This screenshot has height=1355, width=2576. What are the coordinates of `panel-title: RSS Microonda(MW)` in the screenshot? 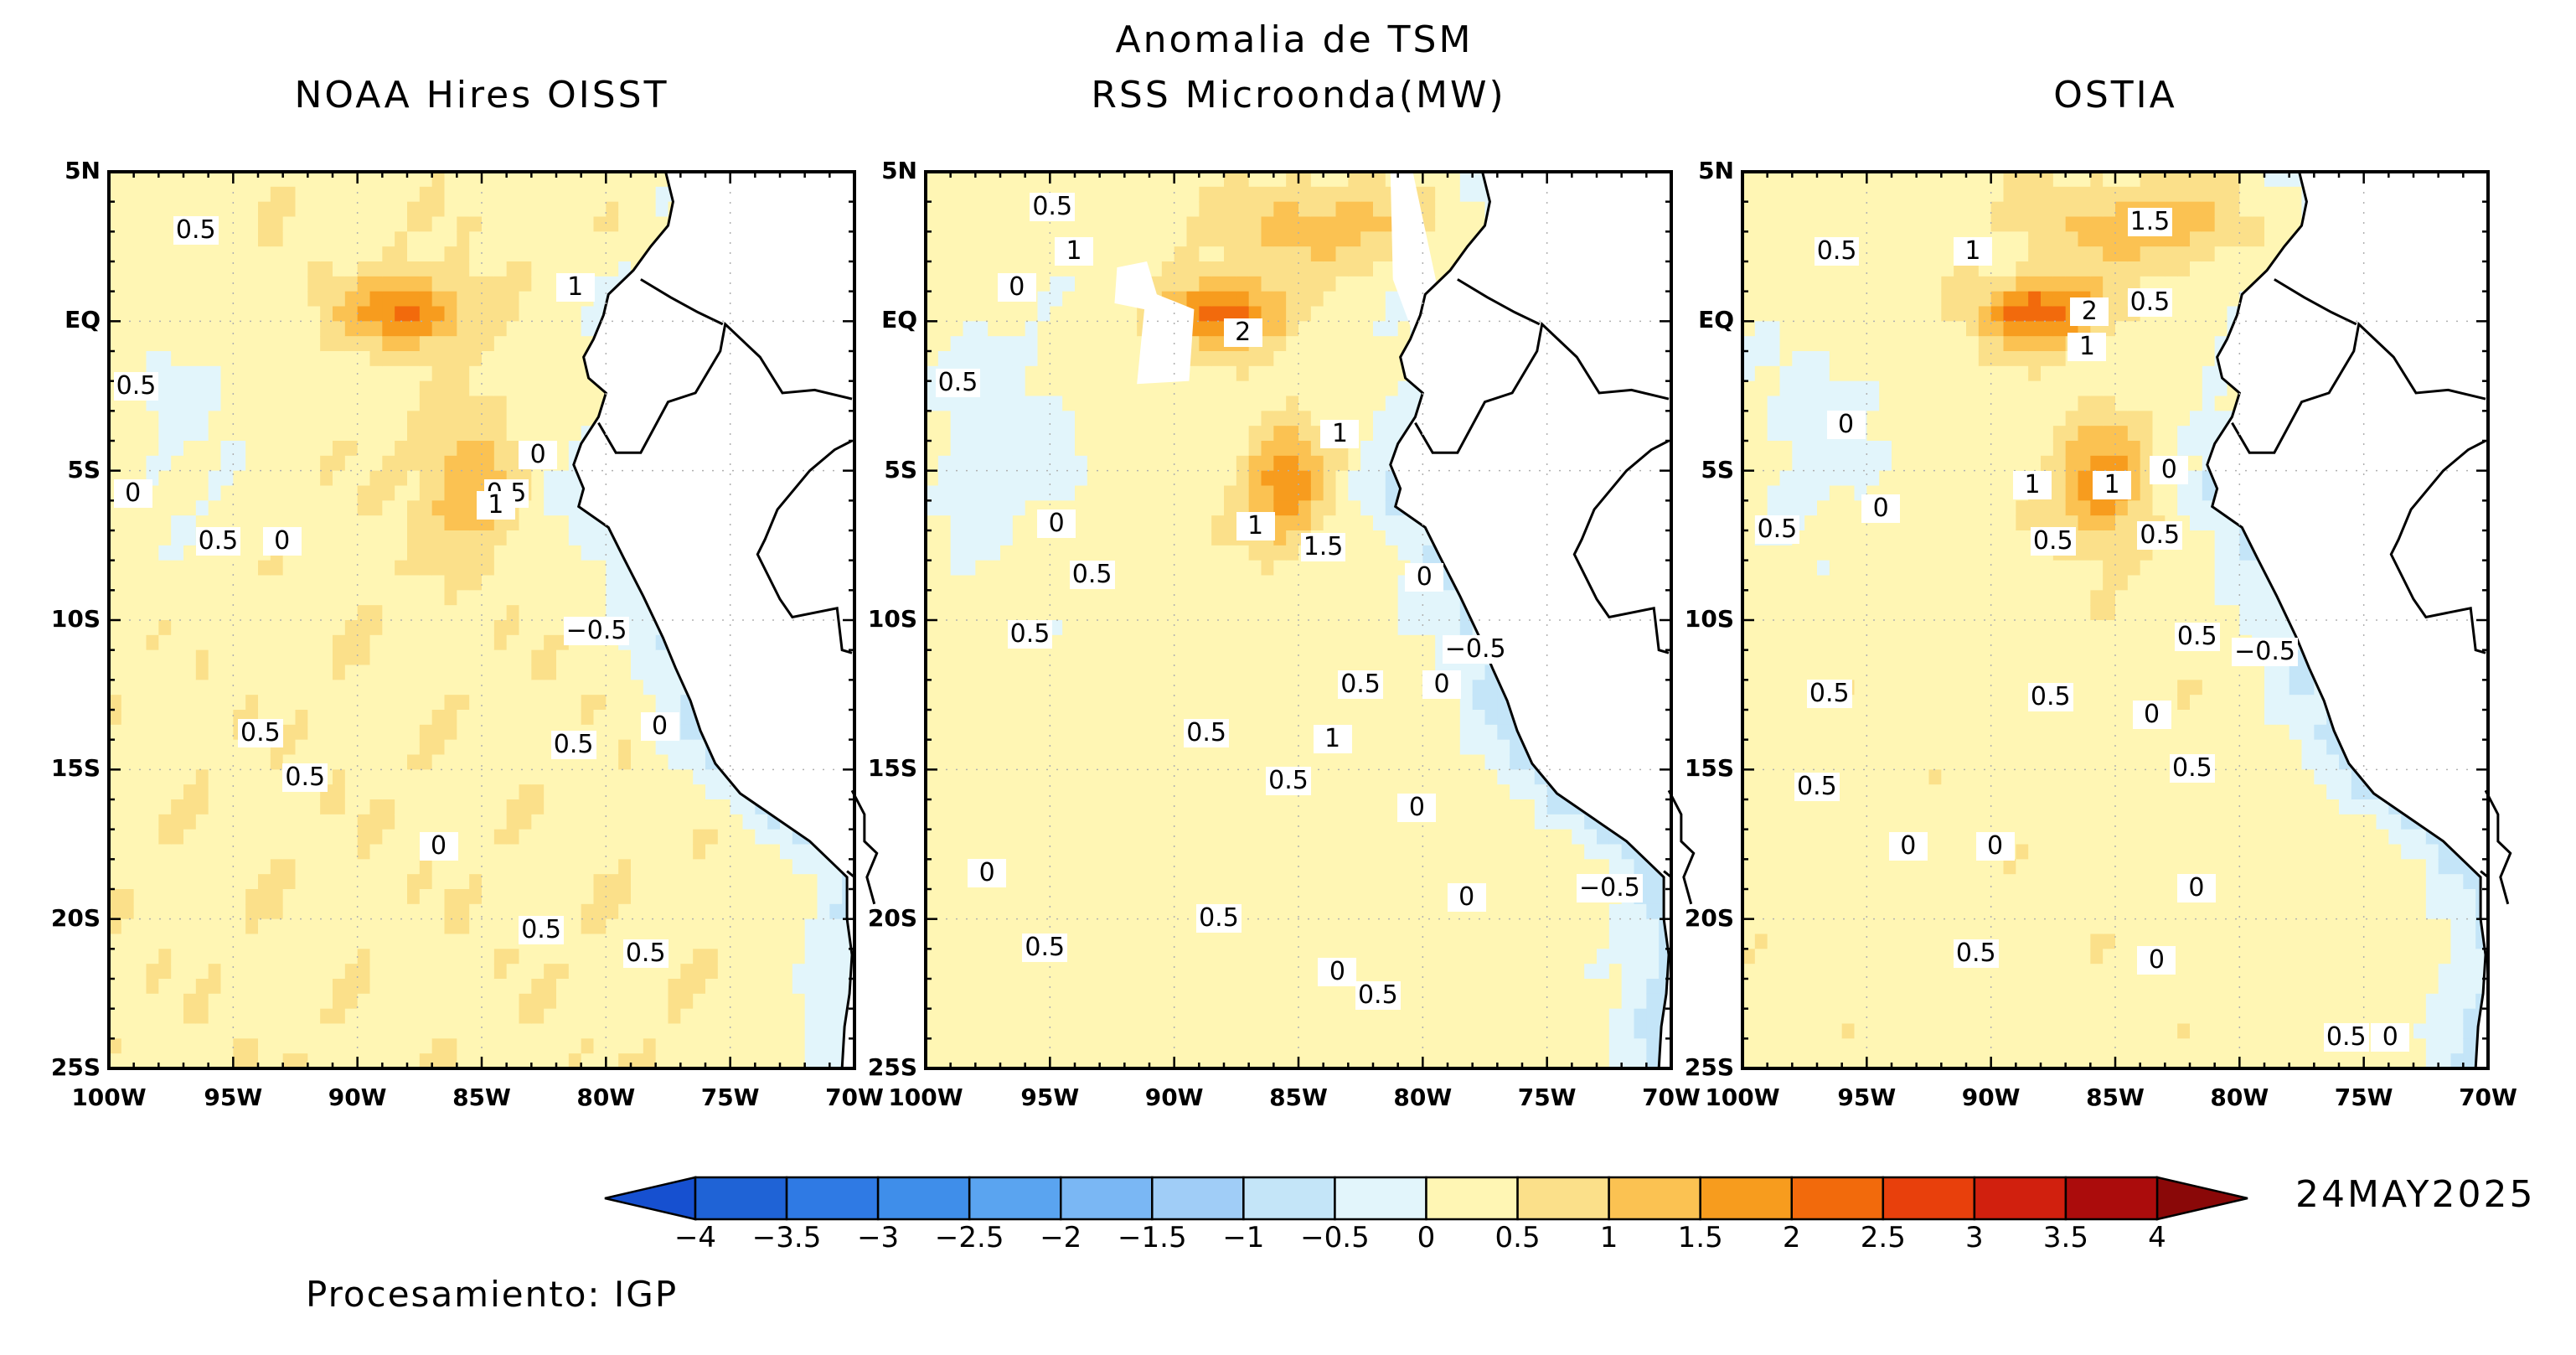 It's located at (1298, 95).